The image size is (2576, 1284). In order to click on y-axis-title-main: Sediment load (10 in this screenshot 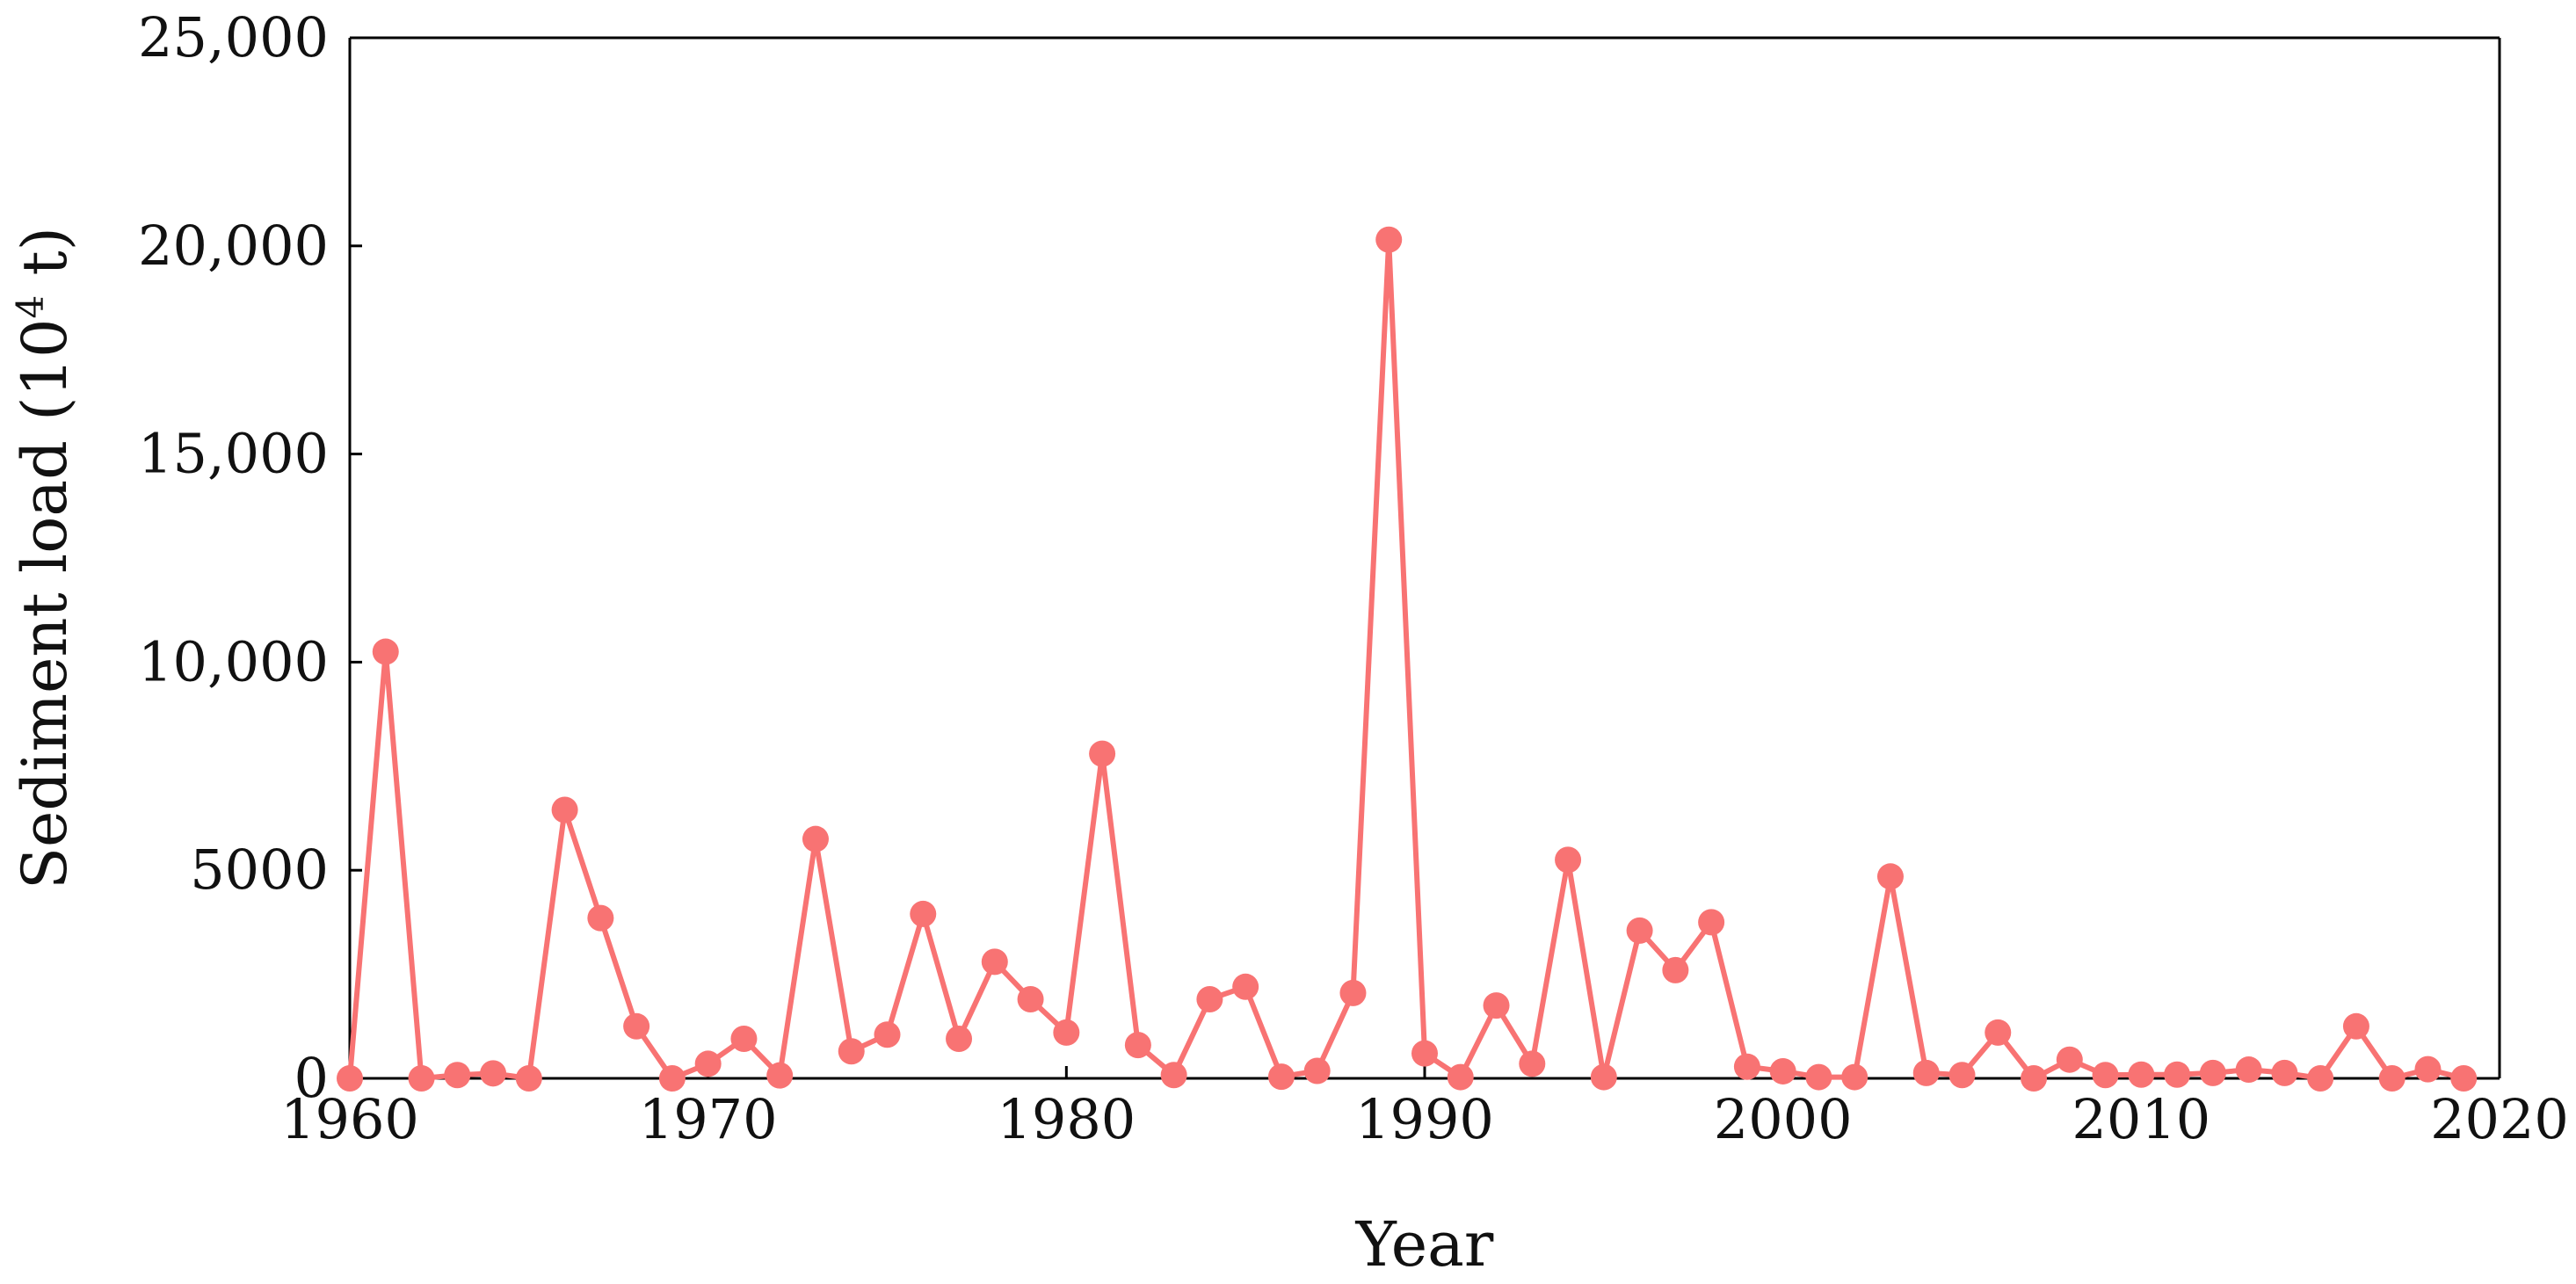, I will do `click(45, 603)`.